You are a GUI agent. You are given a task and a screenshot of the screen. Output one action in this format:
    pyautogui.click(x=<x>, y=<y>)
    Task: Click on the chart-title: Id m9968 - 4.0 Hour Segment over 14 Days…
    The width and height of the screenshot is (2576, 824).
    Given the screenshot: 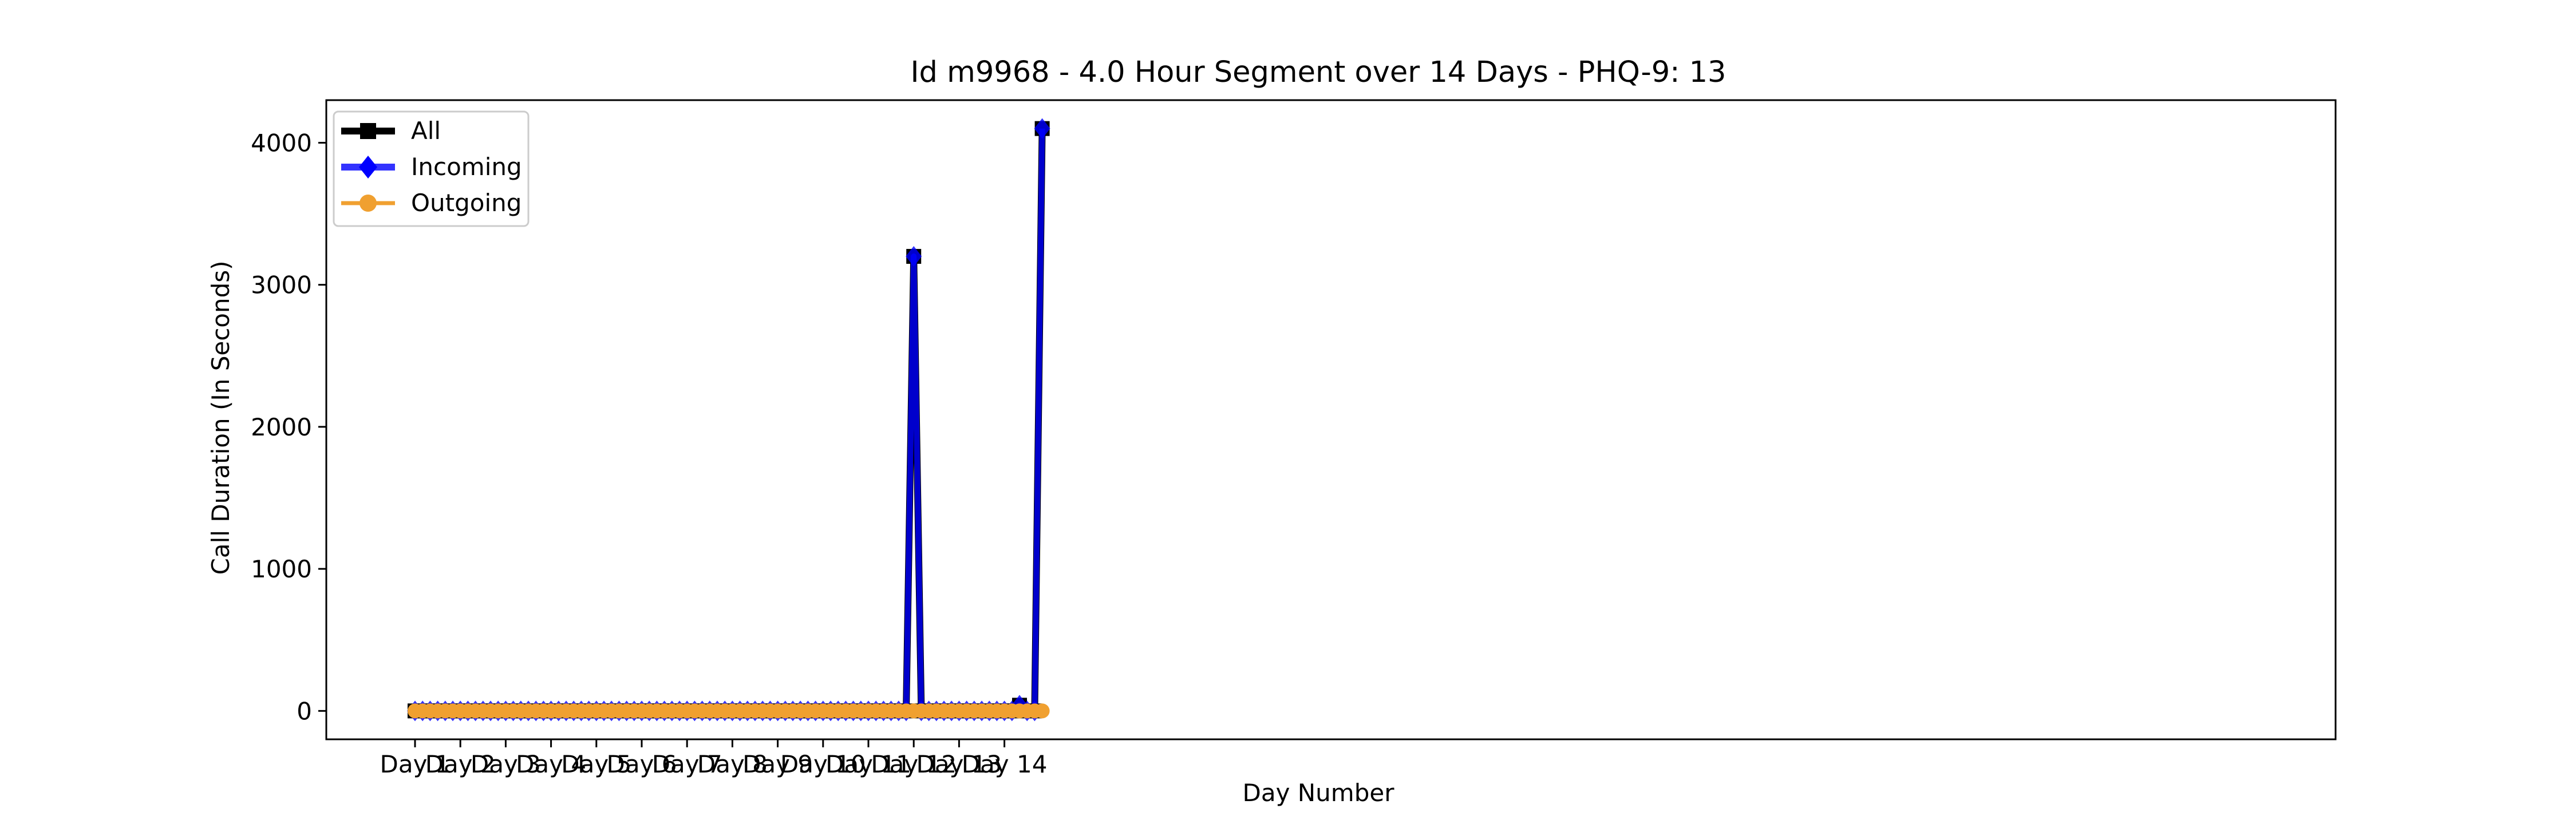 What is the action you would take?
    pyautogui.click(x=1318, y=72)
    